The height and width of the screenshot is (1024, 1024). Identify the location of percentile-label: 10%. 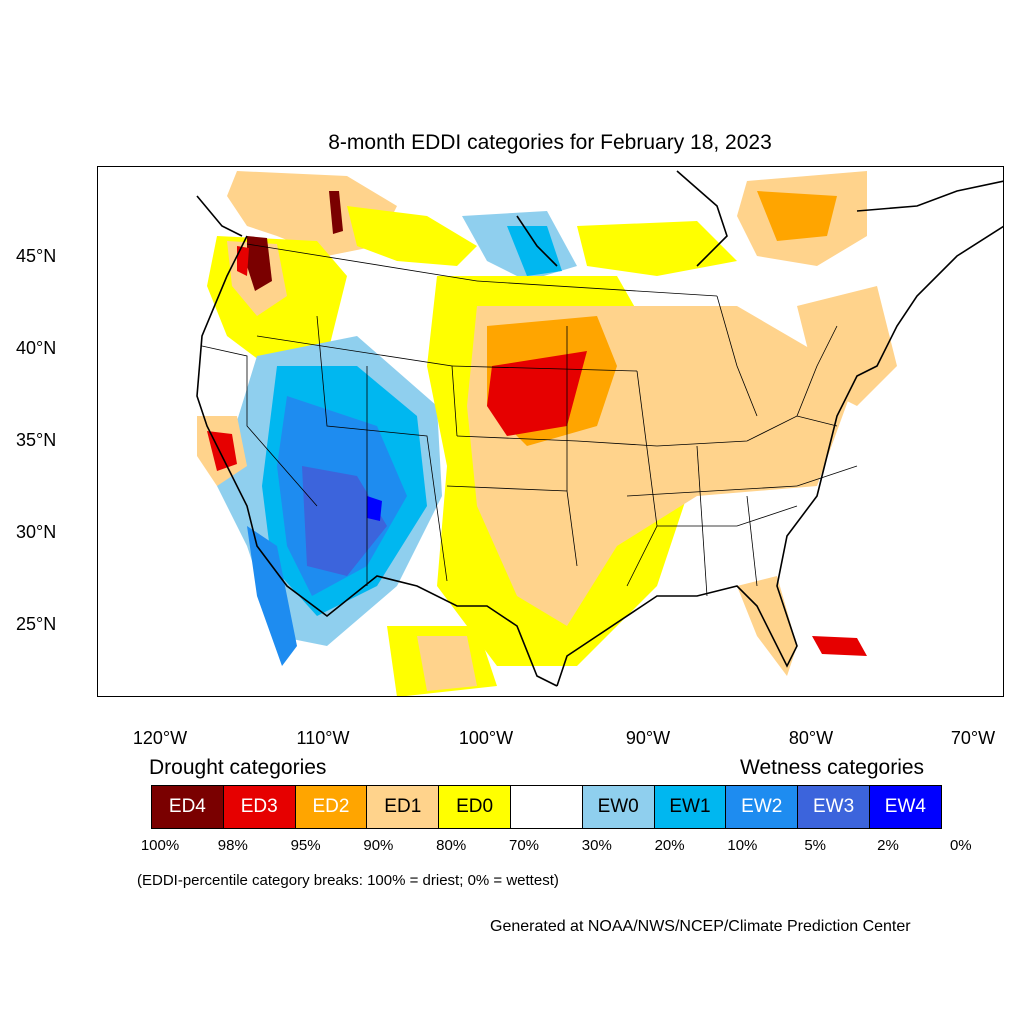
(742, 845).